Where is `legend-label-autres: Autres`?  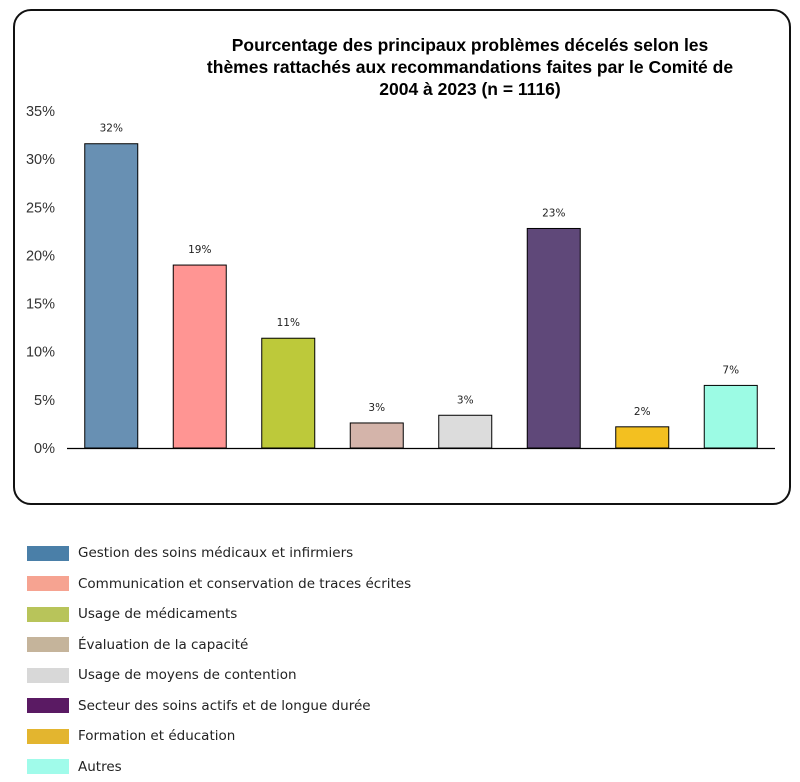 legend-label-autres: Autres is located at coordinates (100, 767).